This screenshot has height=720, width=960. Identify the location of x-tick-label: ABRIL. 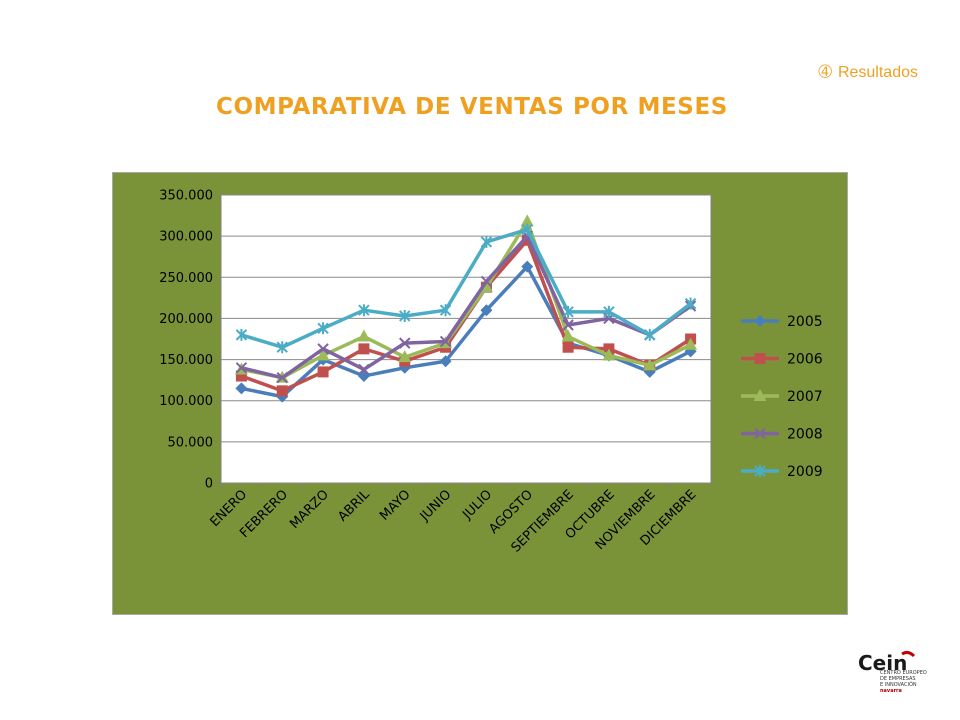
(354, 506).